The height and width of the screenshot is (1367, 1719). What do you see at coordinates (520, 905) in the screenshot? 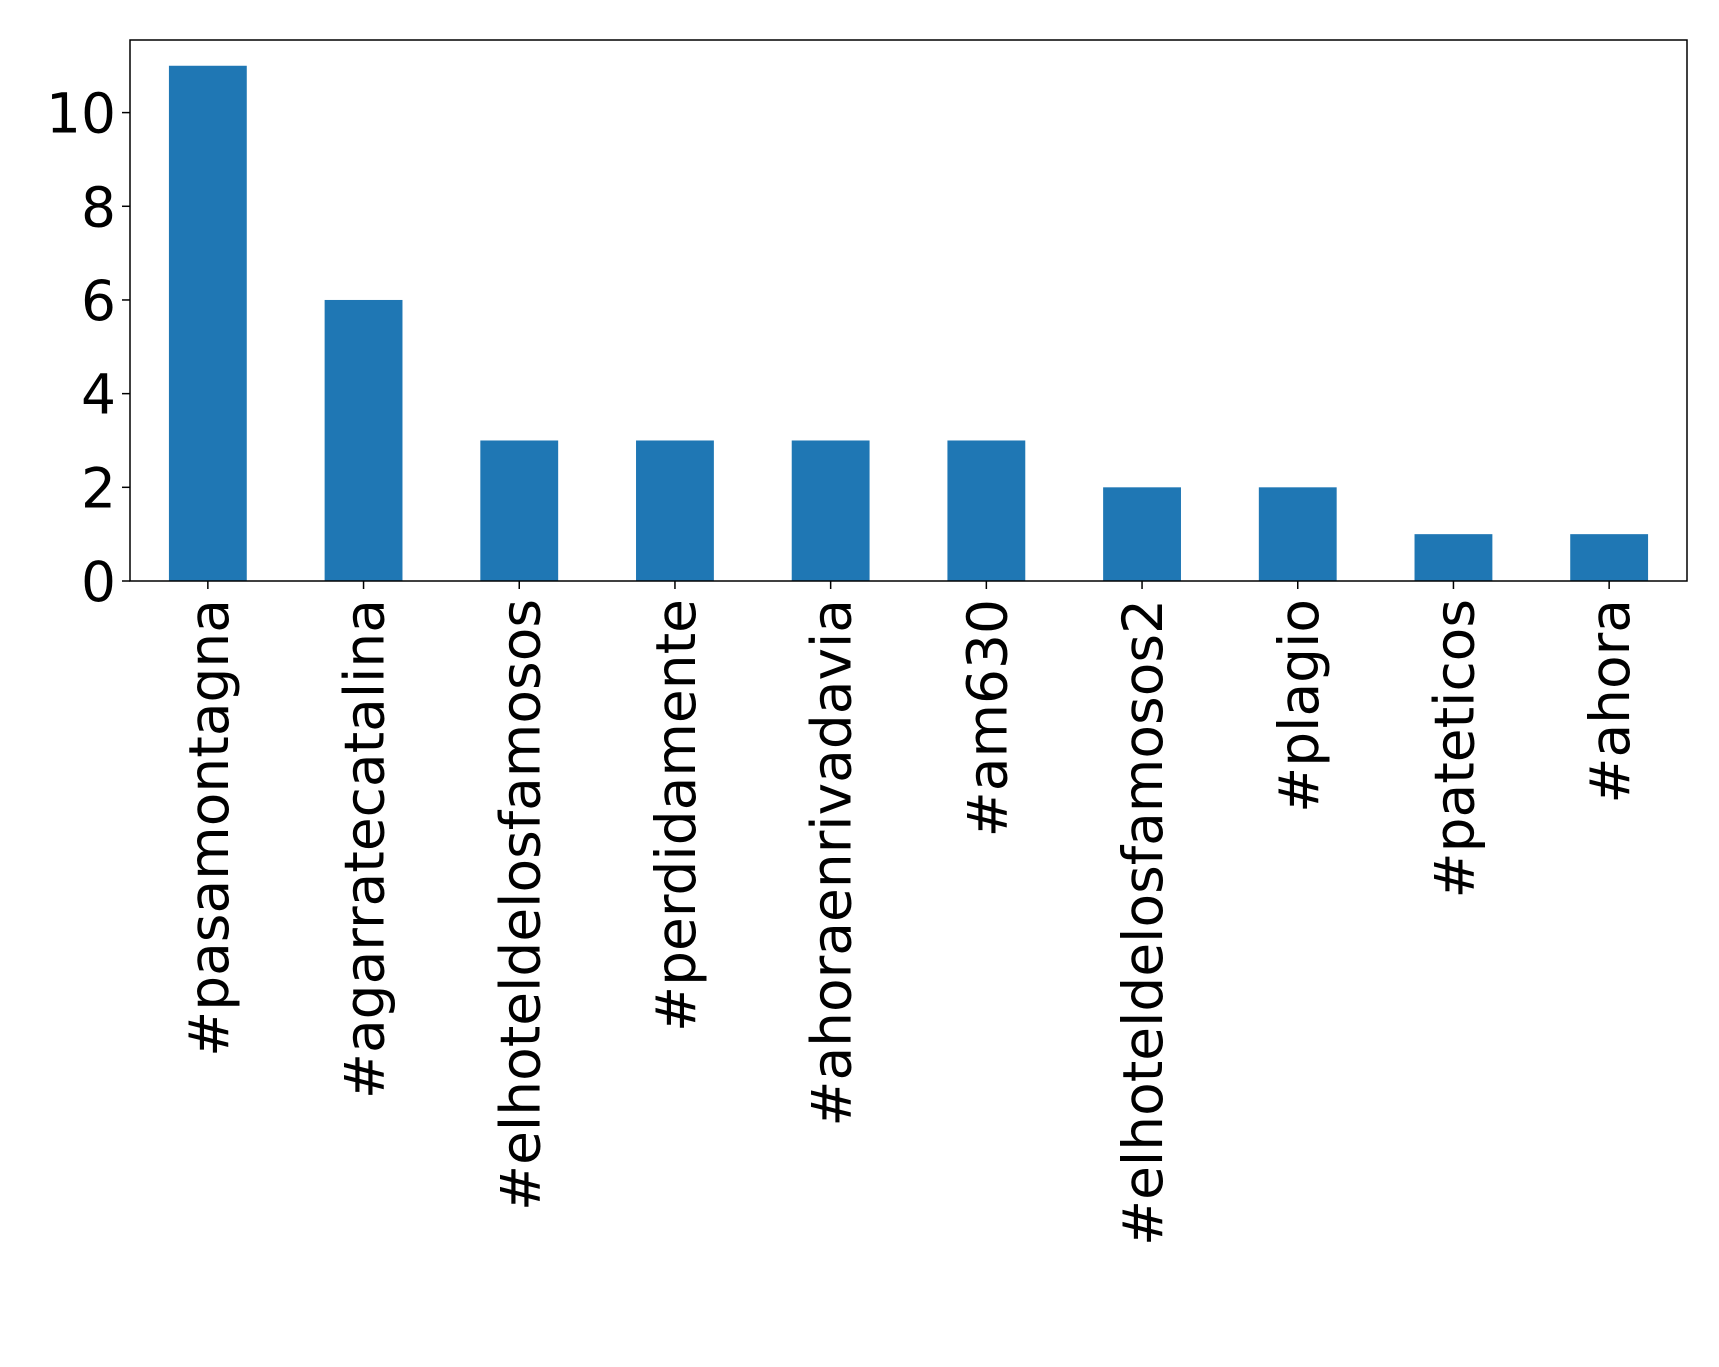
I see `x-tick-label: #elhoteldelosfamosos` at bounding box center [520, 905].